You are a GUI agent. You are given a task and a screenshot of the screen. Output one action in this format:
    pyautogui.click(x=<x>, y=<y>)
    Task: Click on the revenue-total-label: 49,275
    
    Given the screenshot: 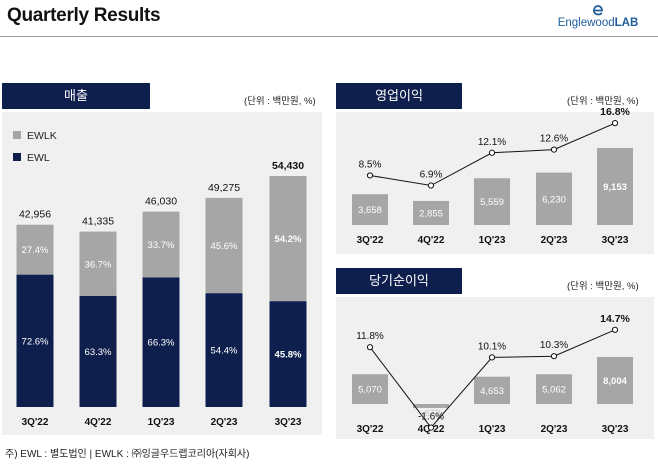 What is the action you would take?
    pyautogui.click(x=224, y=188)
    